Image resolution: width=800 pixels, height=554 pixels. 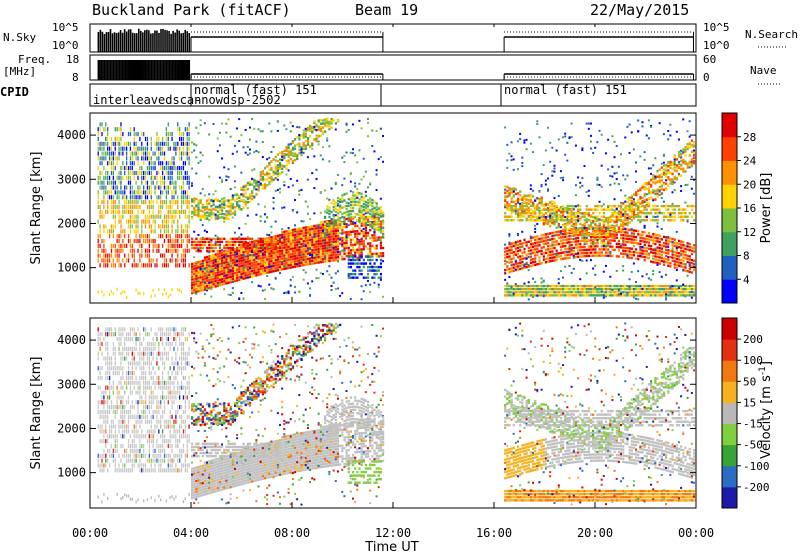 What do you see at coordinates (184, 70) in the screenshot?
I see `freq-bar` at bounding box center [184, 70].